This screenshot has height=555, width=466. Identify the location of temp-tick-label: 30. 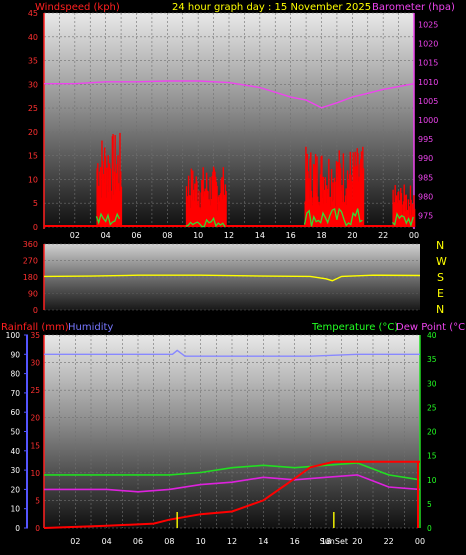
(432, 383).